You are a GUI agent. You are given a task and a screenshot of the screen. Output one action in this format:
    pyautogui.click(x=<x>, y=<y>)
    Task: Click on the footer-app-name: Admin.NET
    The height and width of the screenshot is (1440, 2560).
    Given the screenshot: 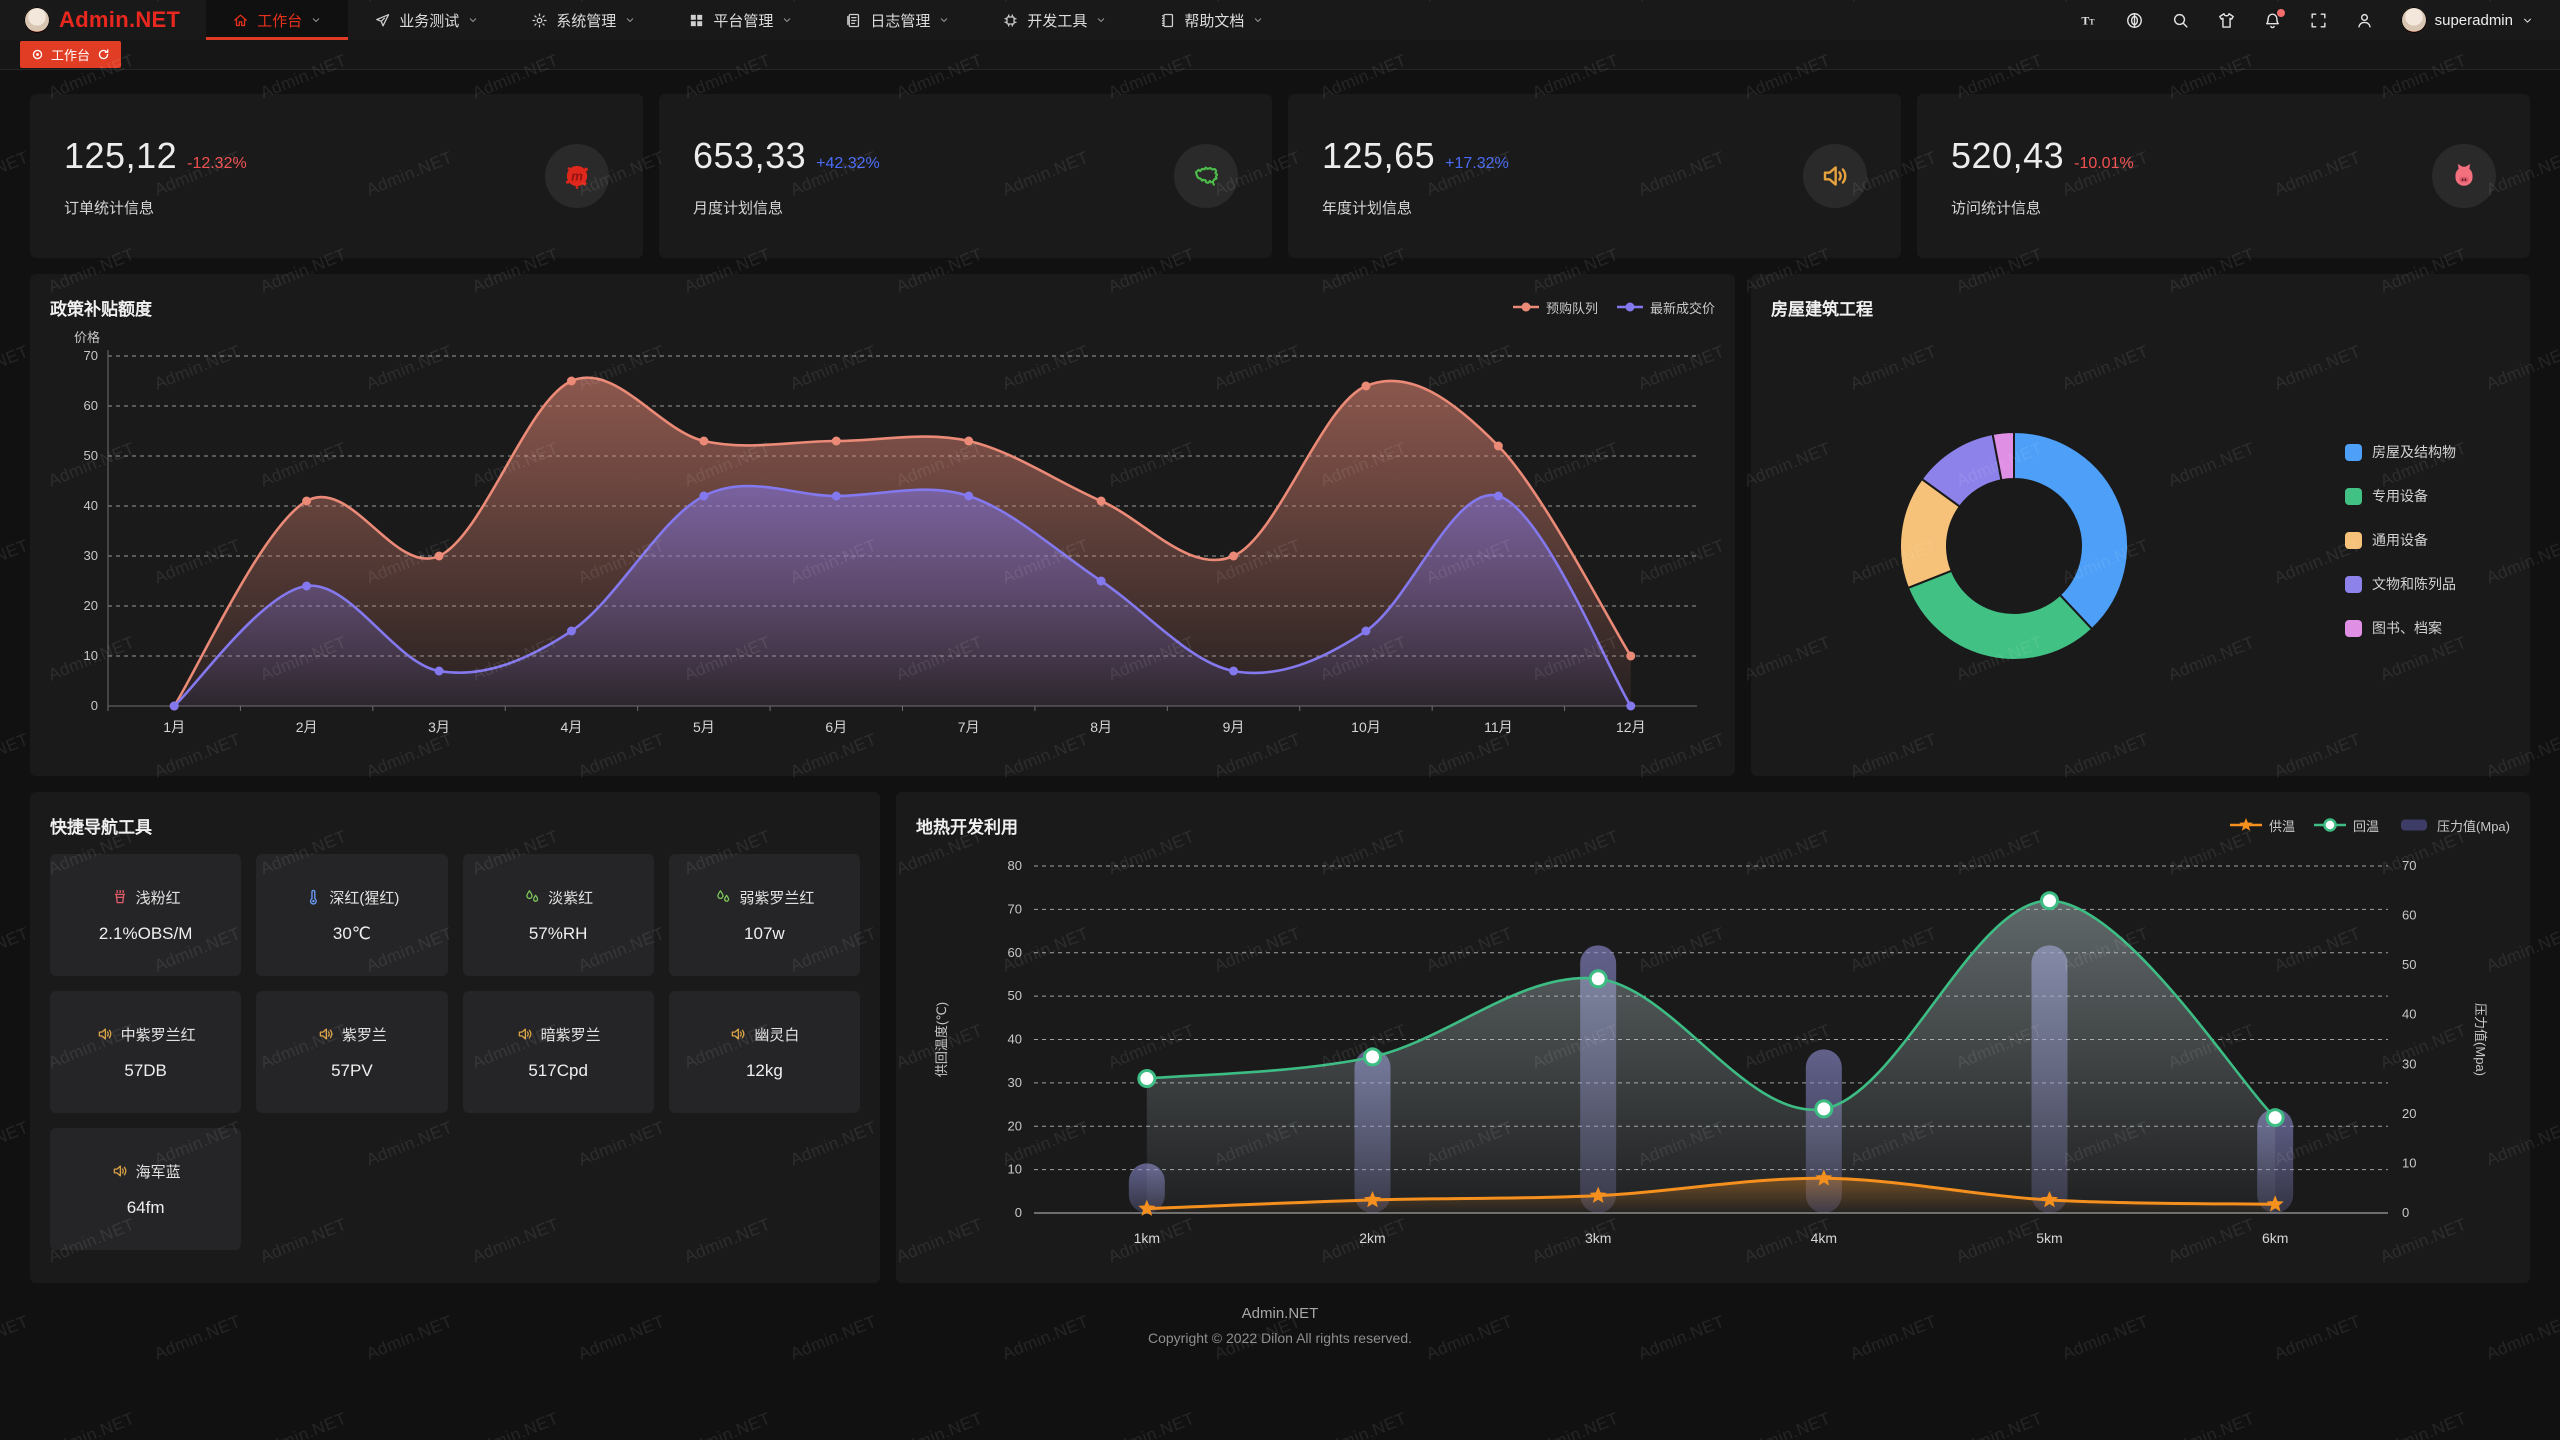 What is the action you would take?
    pyautogui.click(x=1280, y=1313)
    